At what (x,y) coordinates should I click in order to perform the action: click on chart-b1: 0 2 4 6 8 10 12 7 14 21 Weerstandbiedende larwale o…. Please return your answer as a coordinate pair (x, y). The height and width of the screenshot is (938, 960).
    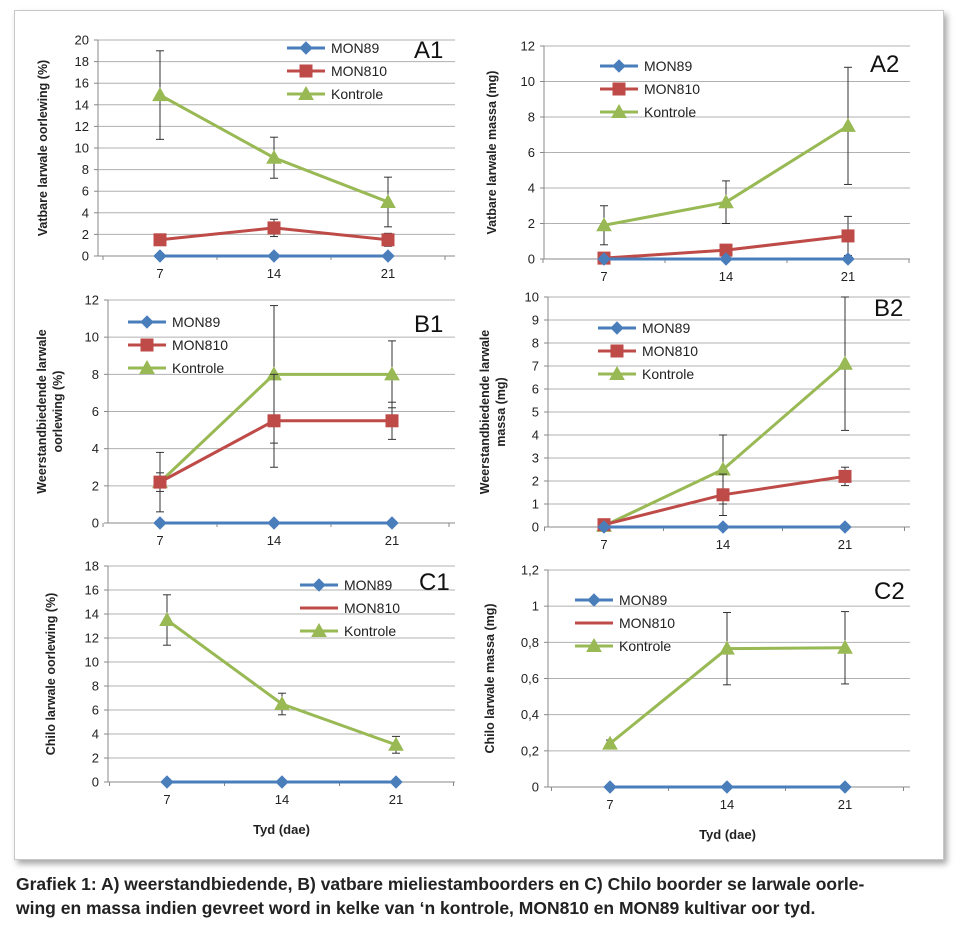
    Looking at the image, I should click on (245, 420).